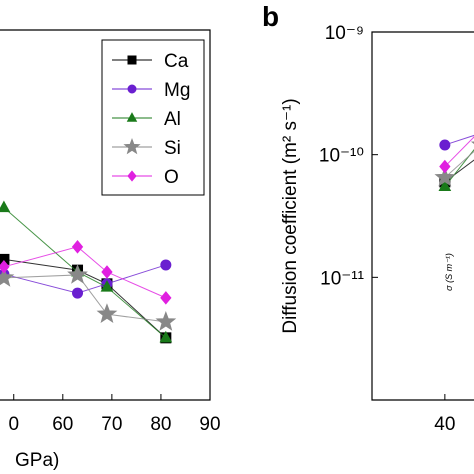 The width and height of the screenshot is (474, 474). I want to click on legend-label: O, so click(171, 177).